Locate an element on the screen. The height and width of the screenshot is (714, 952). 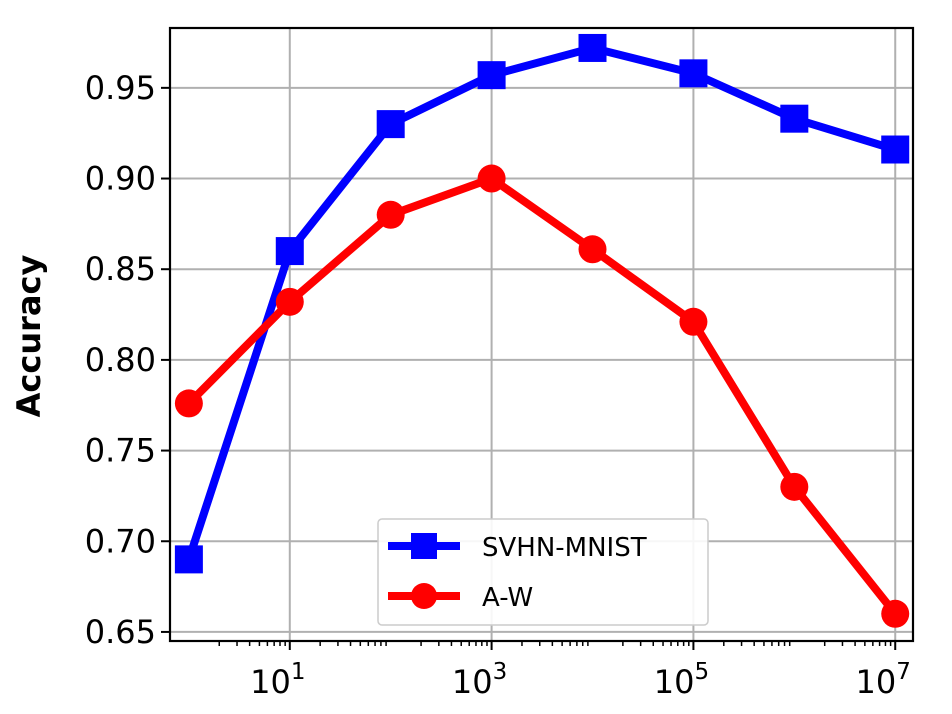
legend-label: SVHN-MNIST is located at coordinates (564, 548).